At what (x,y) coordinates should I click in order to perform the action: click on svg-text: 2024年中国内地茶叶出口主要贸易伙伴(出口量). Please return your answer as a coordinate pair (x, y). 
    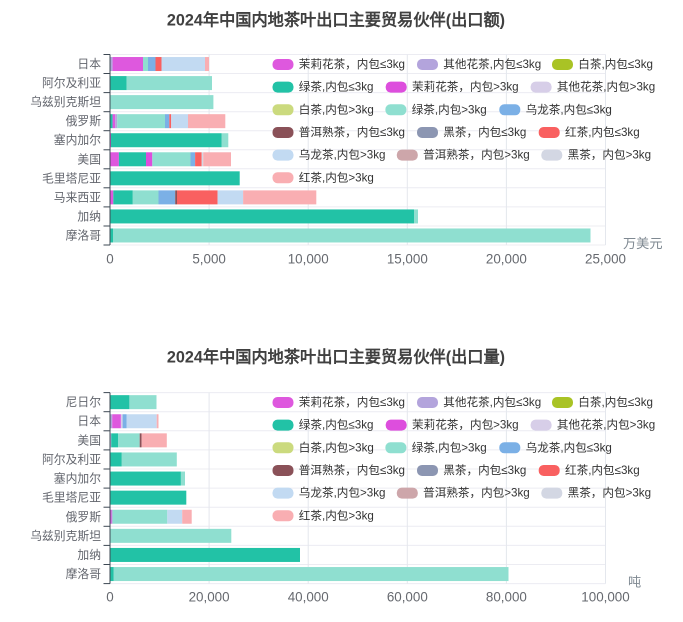
    Looking at the image, I should click on (336, 356).